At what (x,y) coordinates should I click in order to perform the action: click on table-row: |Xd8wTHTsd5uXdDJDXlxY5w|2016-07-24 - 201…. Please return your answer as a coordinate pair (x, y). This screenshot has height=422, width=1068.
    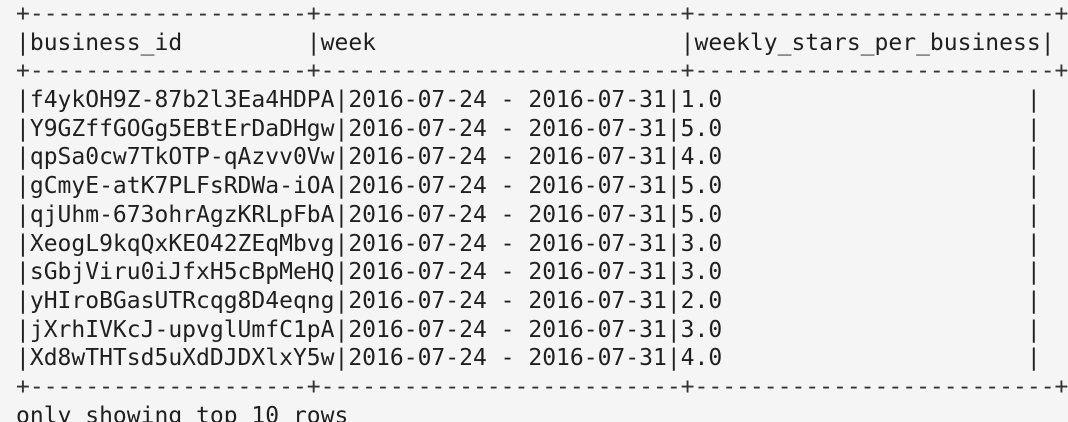
    Looking at the image, I should click on (528, 358).